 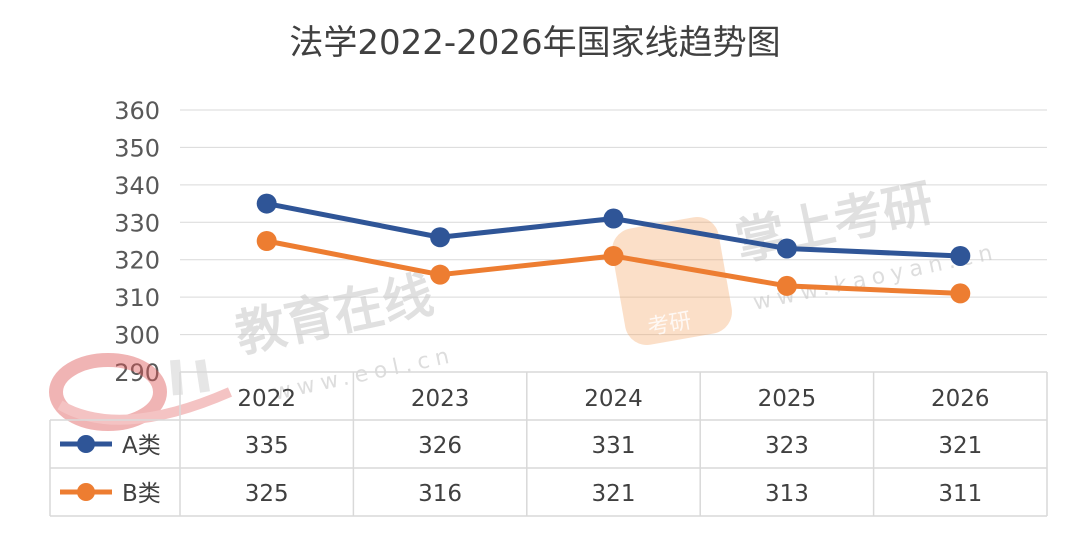 What do you see at coordinates (137, 111) in the screenshot?
I see `y-tick-label: 360` at bounding box center [137, 111].